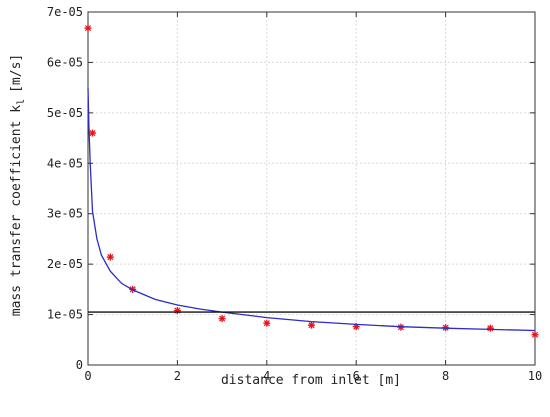 Image resolution: width=550 pixels, height=417 pixels. I want to click on x-tick-label: 0, so click(87, 376).